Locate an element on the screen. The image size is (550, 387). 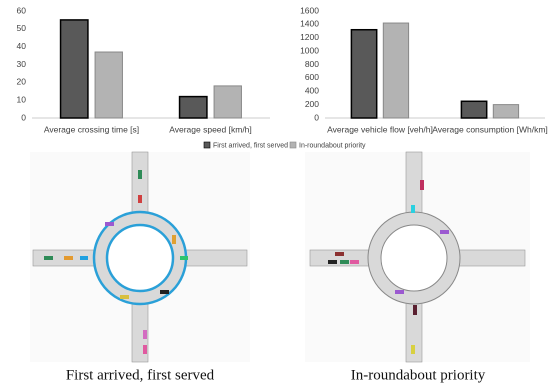
y-tick-label: 1600 is located at coordinates (309, 10).